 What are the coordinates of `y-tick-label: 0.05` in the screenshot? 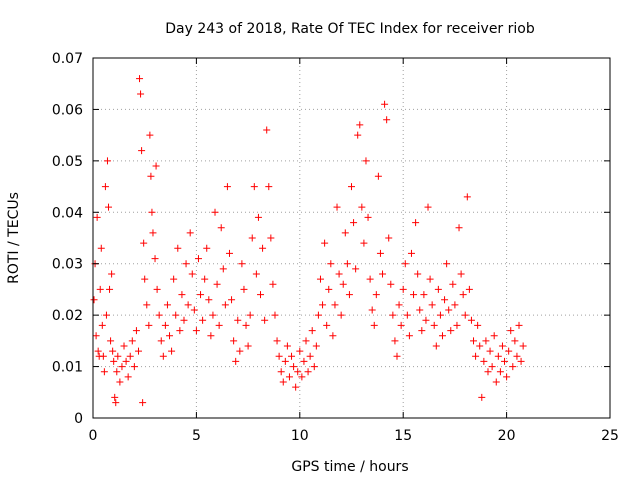 It's located at (67, 162).